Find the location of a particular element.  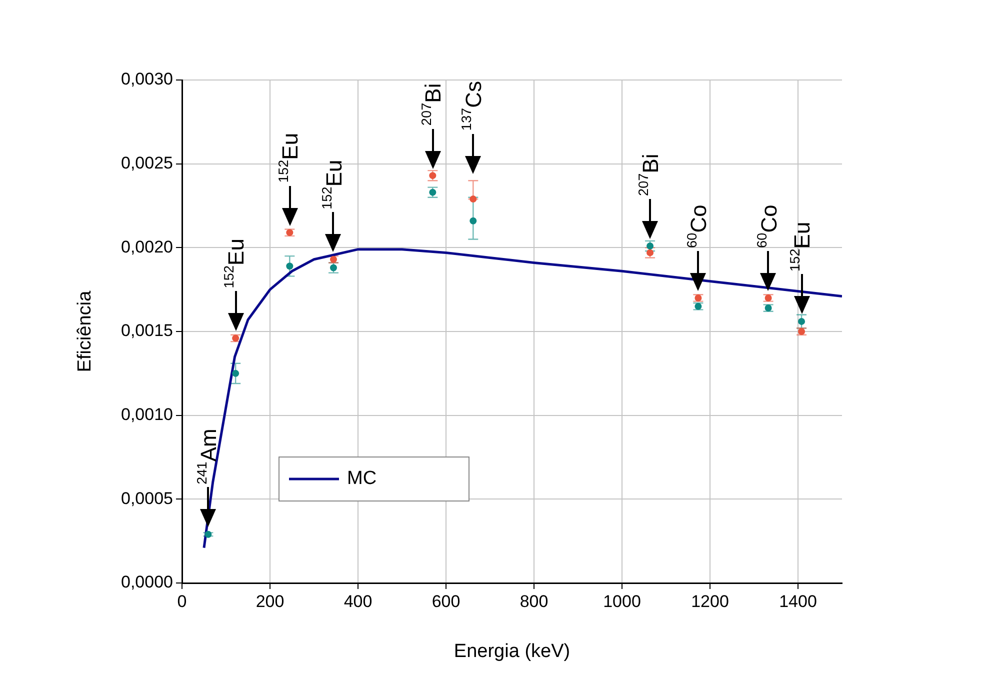

y-tick-label: 0,0030 is located at coordinates (147, 79).